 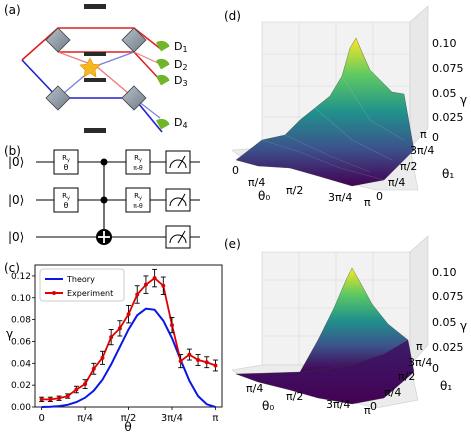 What do you see at coordinates (181, 65) in the screenshot?
I see `detector-label-2: D2` at bounding box center [181, 65].